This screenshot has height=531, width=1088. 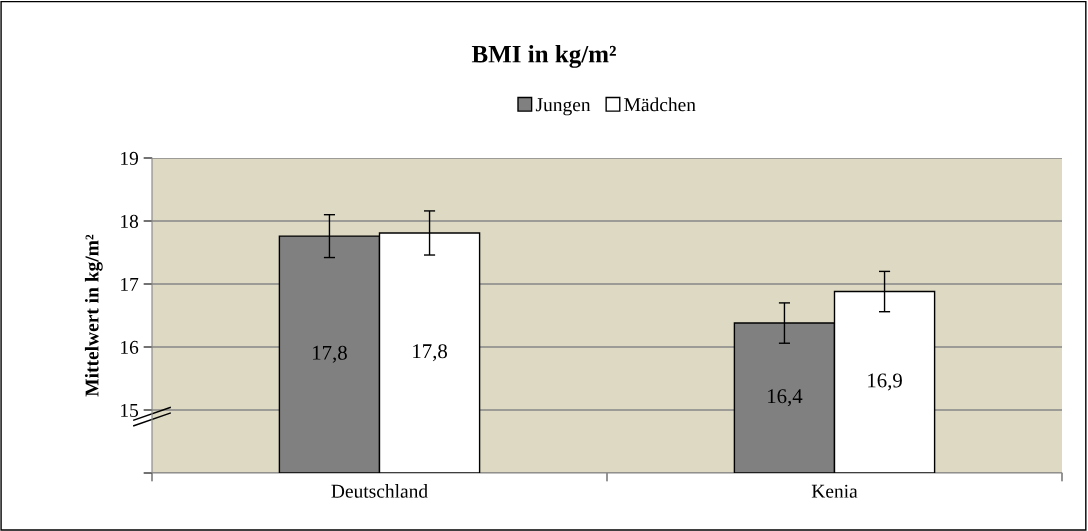 I want to click on y-axis-title: Mittelwert in kg/m², so click(x=93, y=315).